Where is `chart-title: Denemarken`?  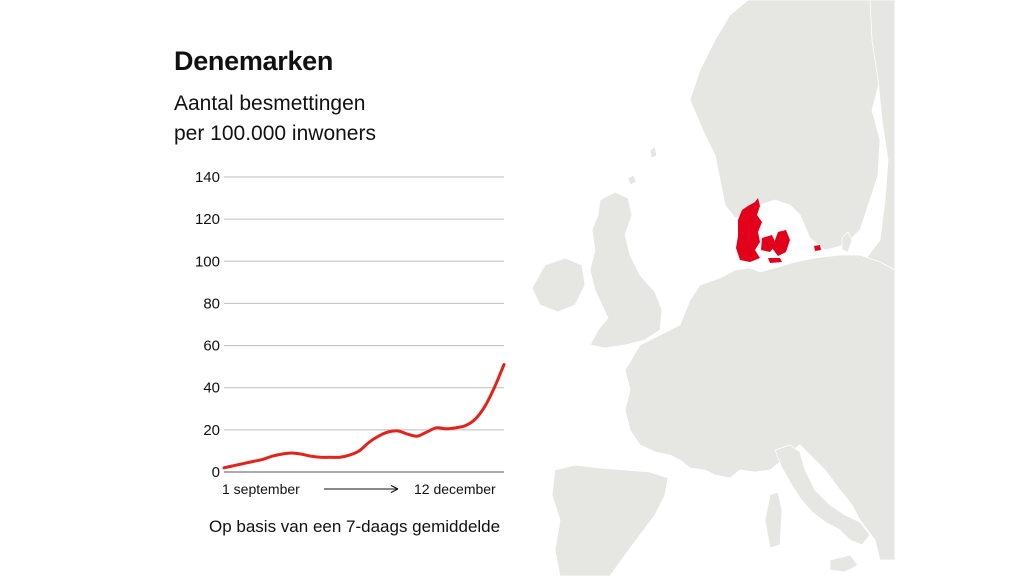
chart-title: Denemarken is located at coordinates (254, 61).